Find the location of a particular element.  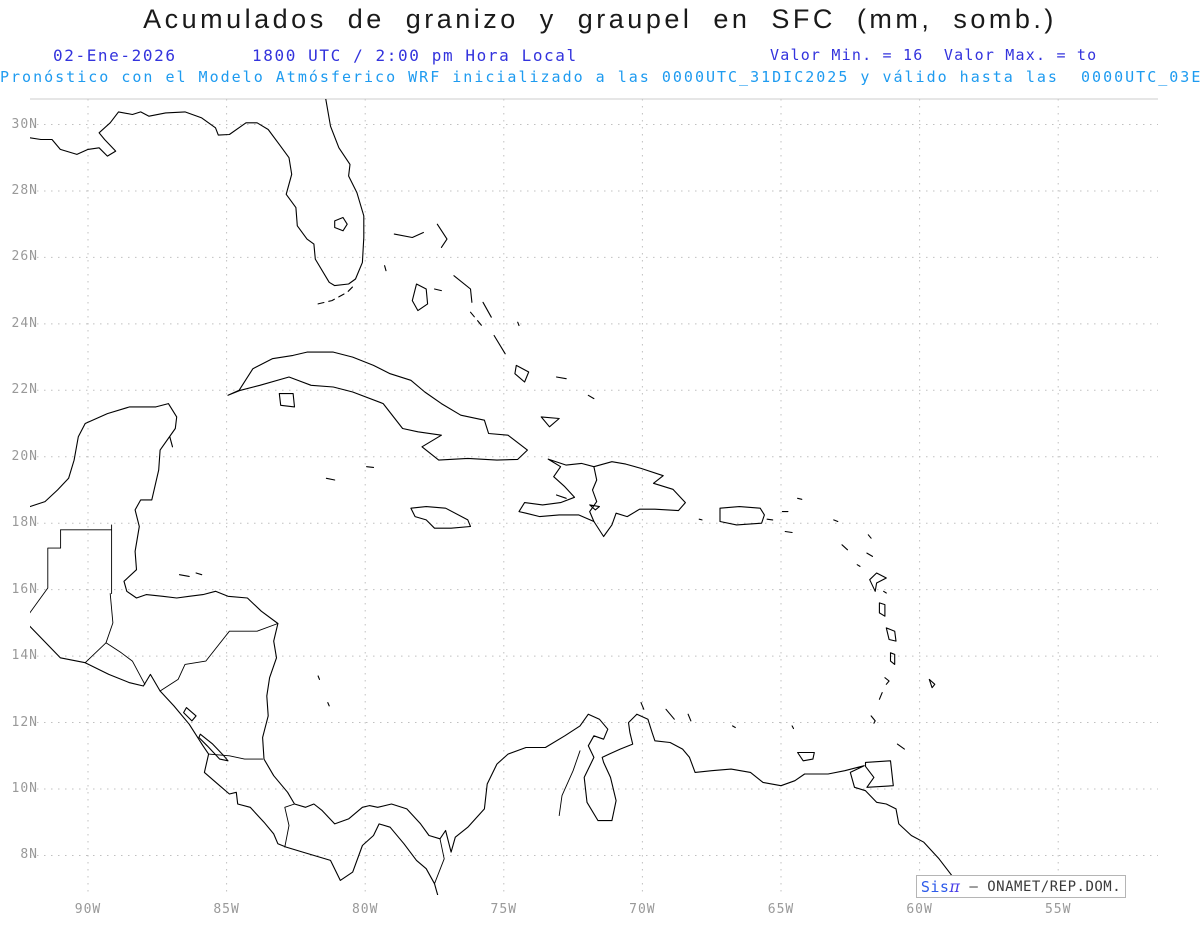

lat-tick-label: 26N is located at coordinates (24, 257).